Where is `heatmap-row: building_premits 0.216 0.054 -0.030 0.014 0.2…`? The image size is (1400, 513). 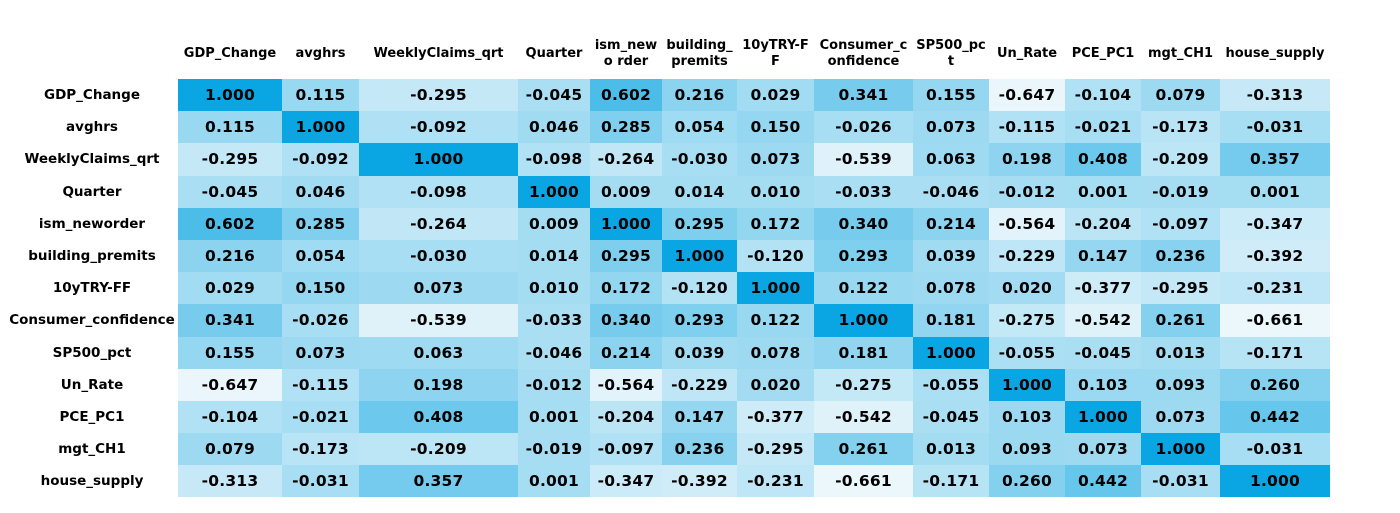 heatmap-row: building_premits 0.216 0.054 -0.030 0.014 0.2… is located at coordinates (668, 256).